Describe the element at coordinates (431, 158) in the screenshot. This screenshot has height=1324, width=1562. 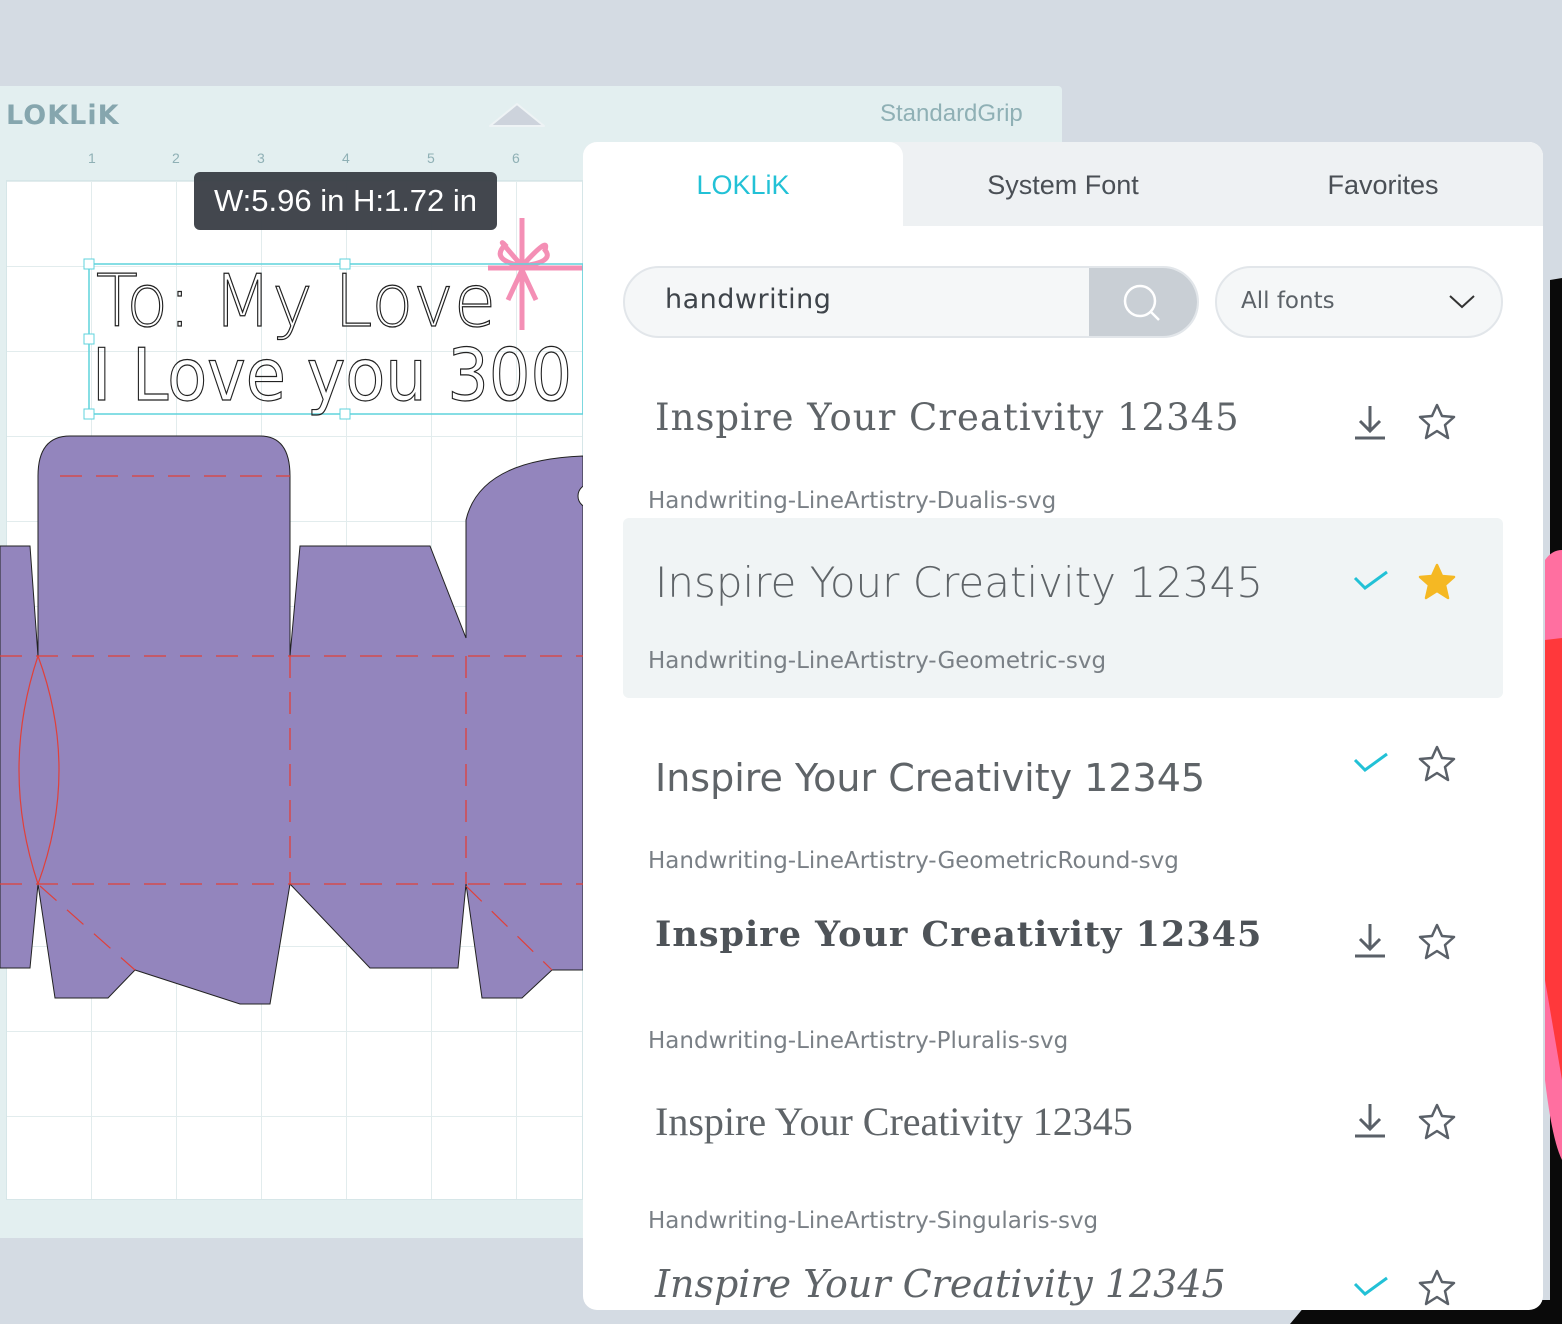
I see `ruler-tick: 5` at that location.